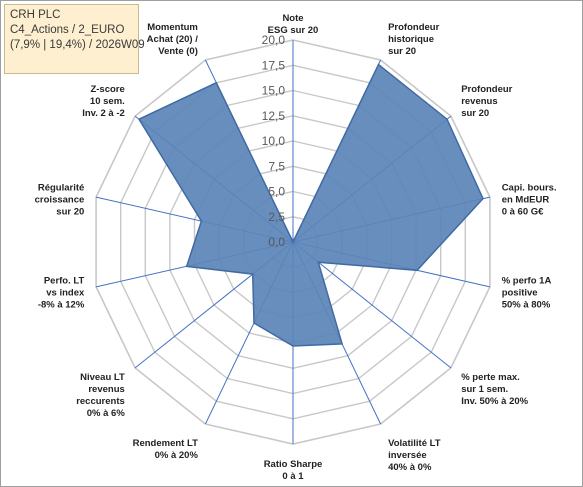 The image size is (583, 487). Describe the element at coordinates (77, 45) in the screenshot. I see `period-info: (7,9% | 19,4%) / 2026W09` at that location.